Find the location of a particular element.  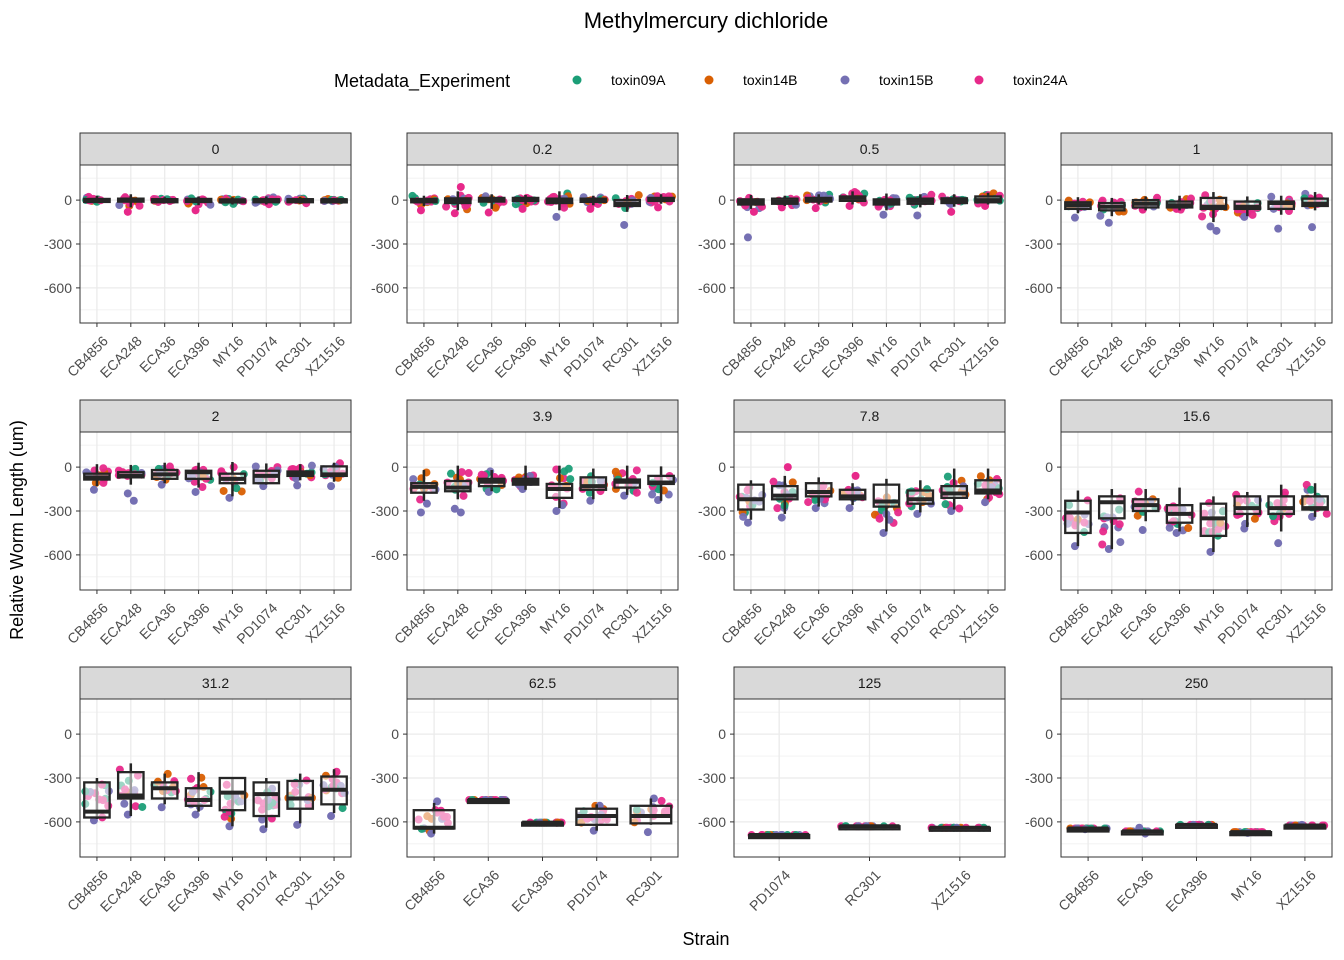

legend-label-toxin09A: toxin09A is located at coordinates (638, 80).